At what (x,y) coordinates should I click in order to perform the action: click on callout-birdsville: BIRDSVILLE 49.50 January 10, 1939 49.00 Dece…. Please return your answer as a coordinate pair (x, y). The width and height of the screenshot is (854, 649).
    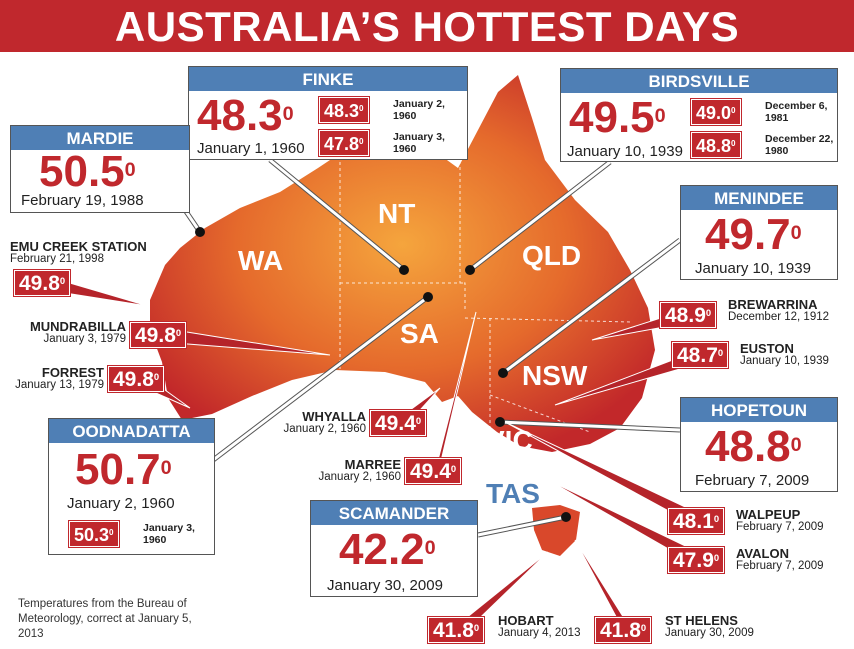
    Looking at the image, I should click on (699, 115).